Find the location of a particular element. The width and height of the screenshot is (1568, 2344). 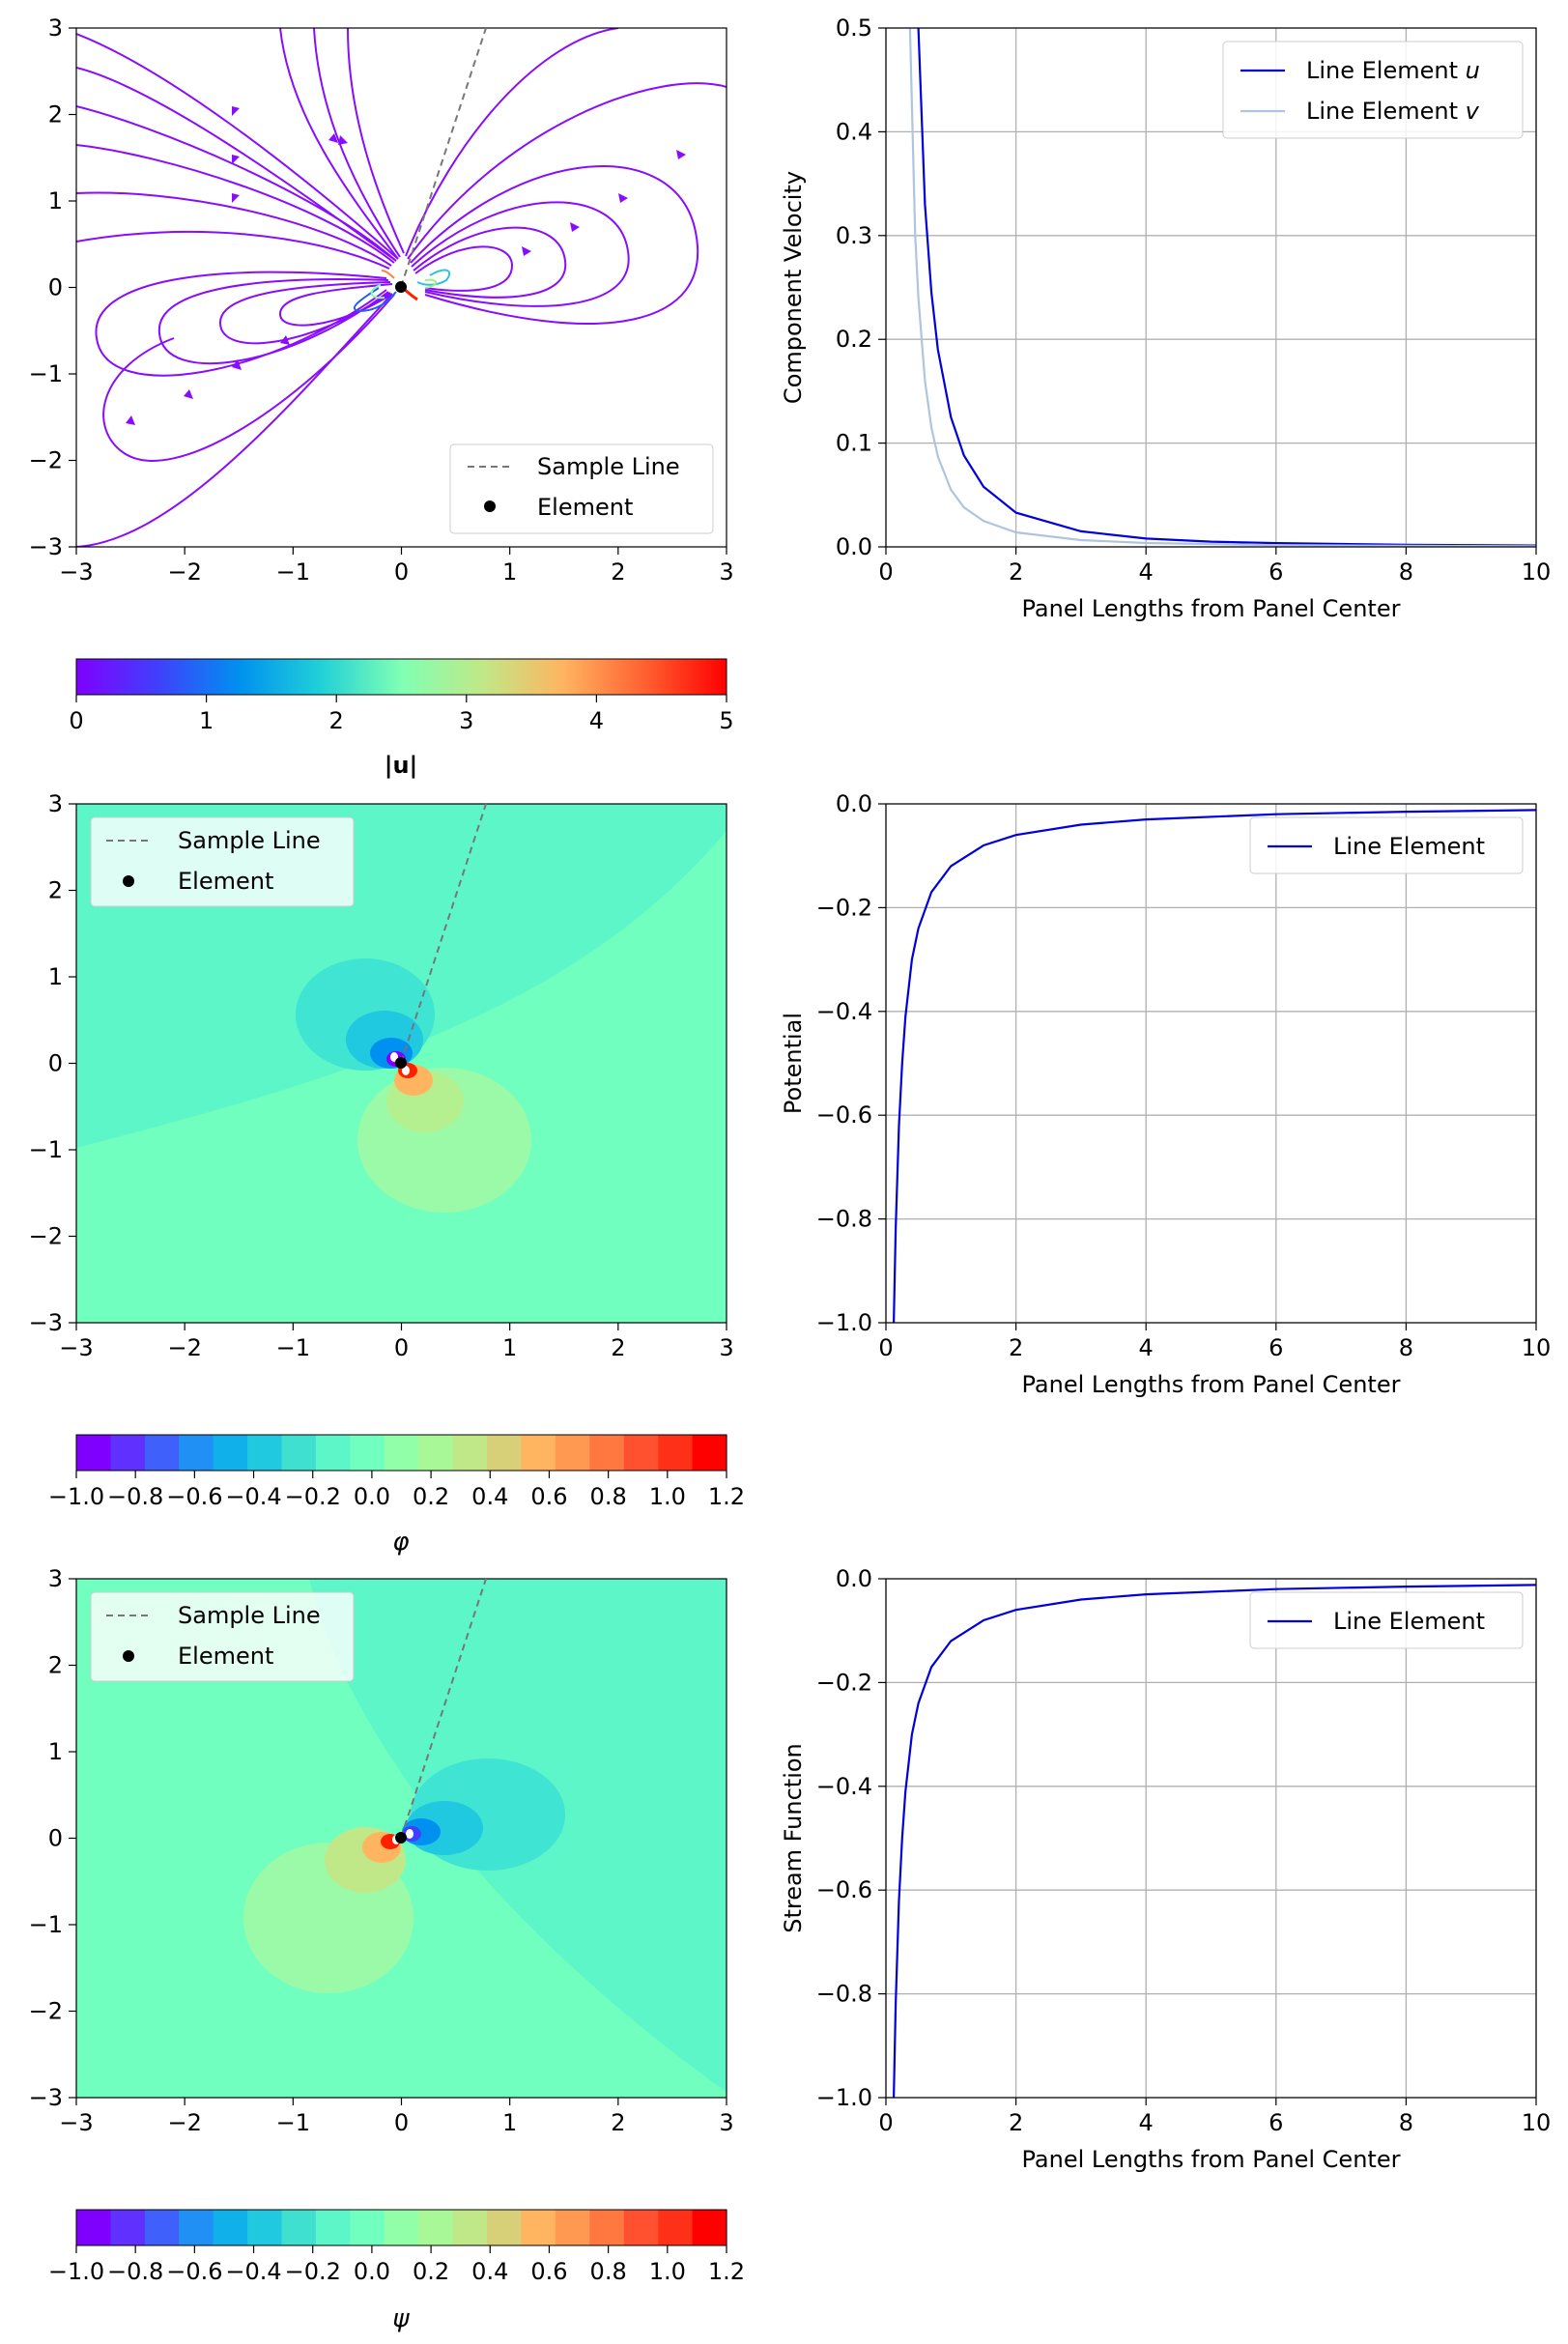

x-tick-label: −3 is located at coordinates (76, 1347).